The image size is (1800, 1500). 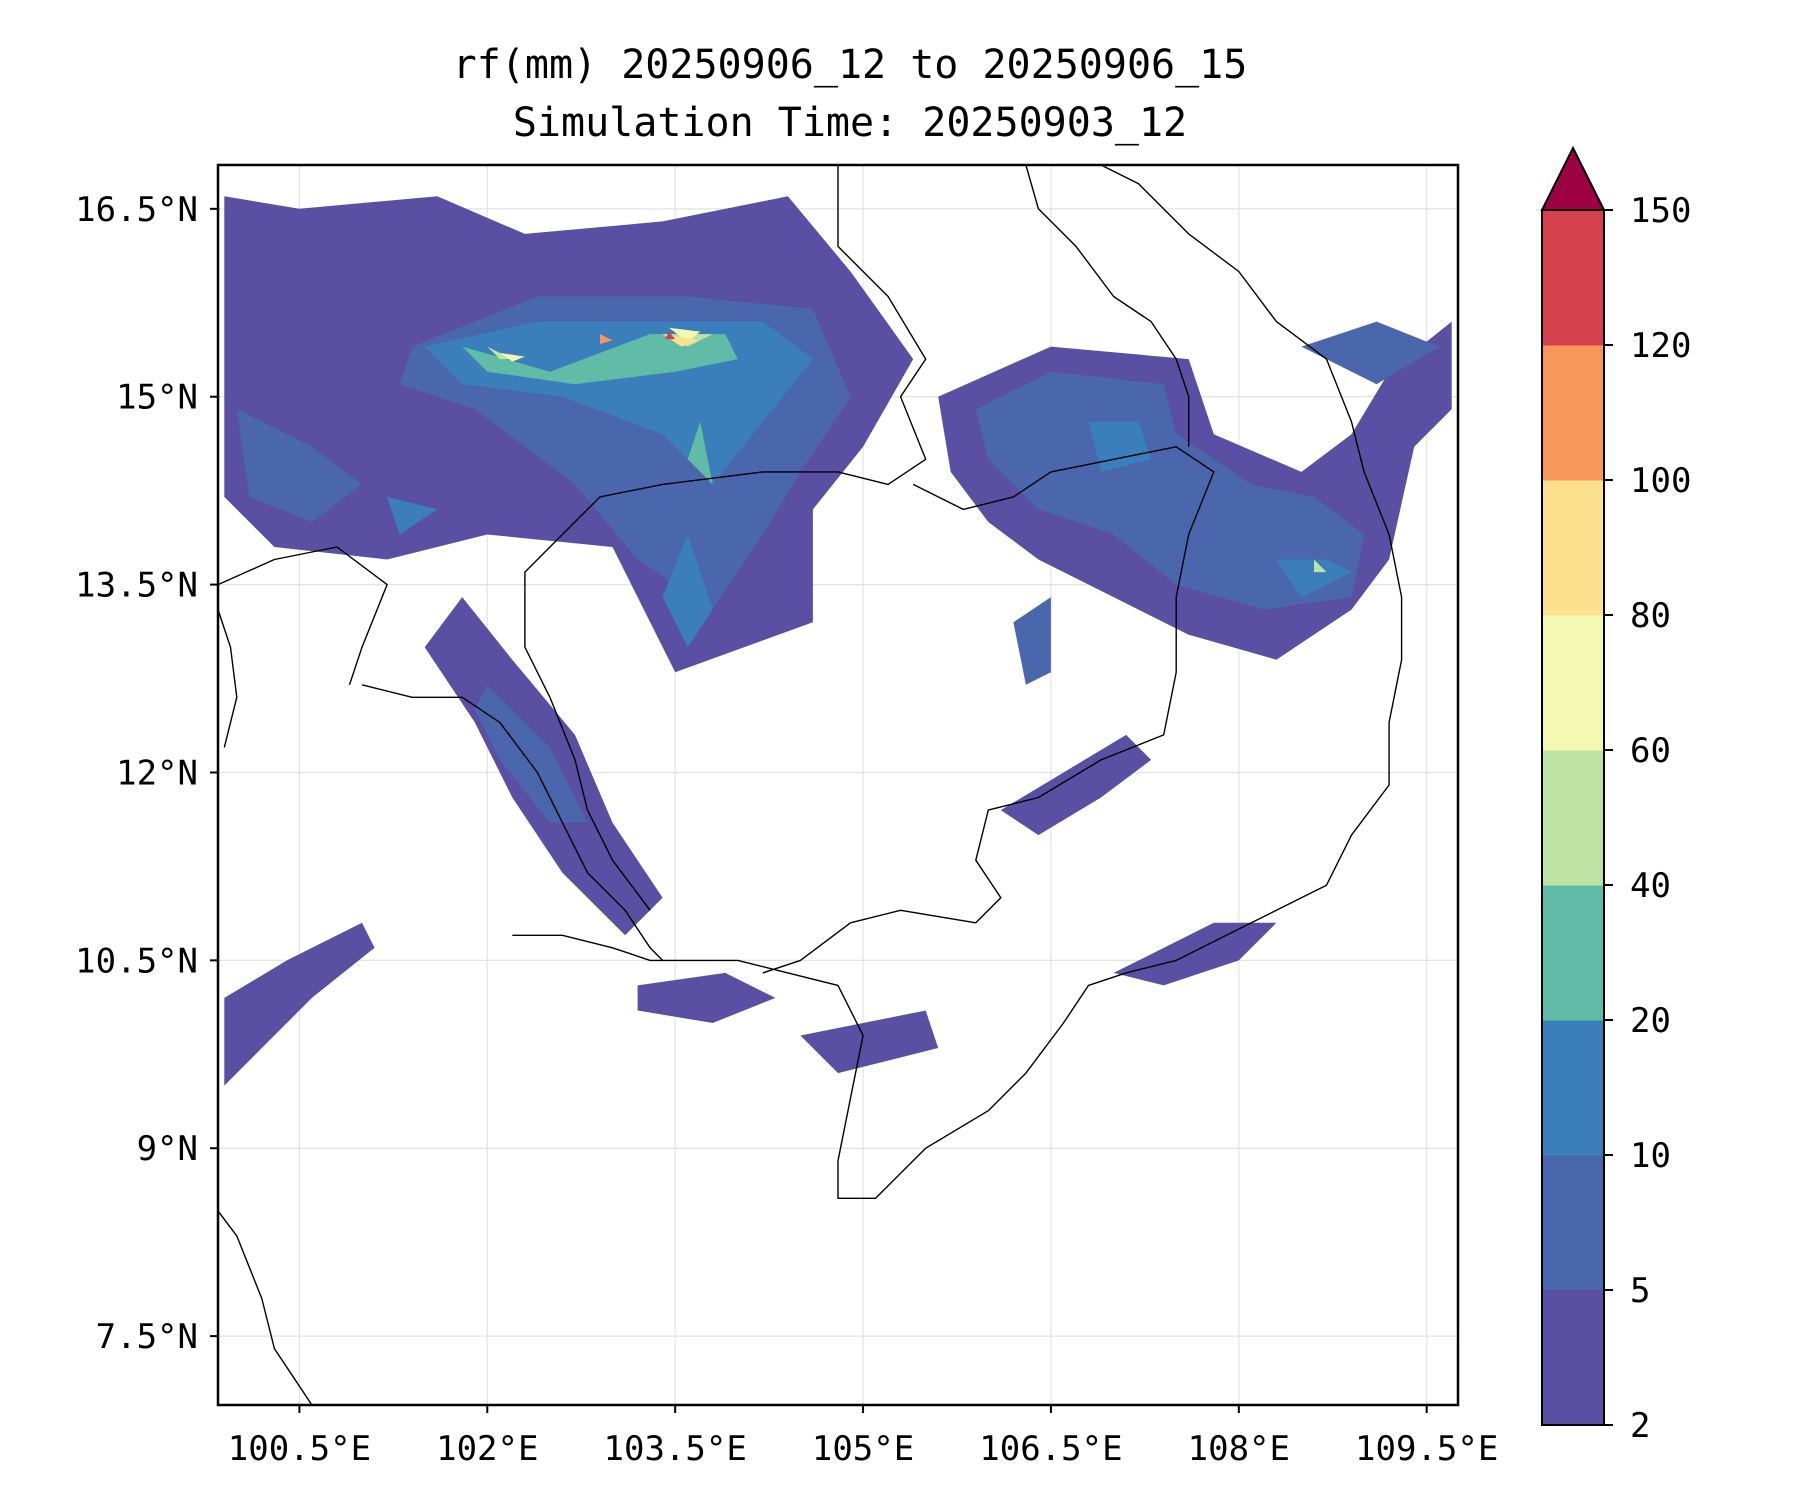 I want to click on colorbar-frame, so click(x=1573, y=817).